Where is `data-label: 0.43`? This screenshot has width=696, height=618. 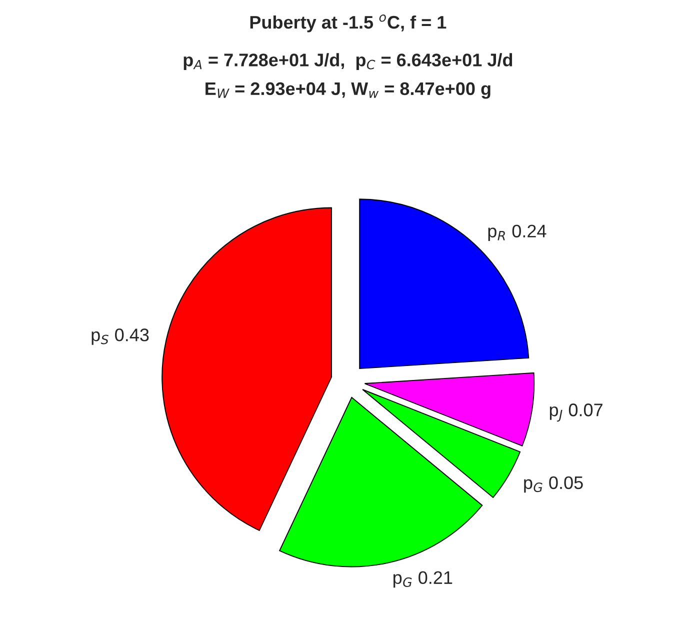
data-label: 0.43 is located at coordinates (132, 335).